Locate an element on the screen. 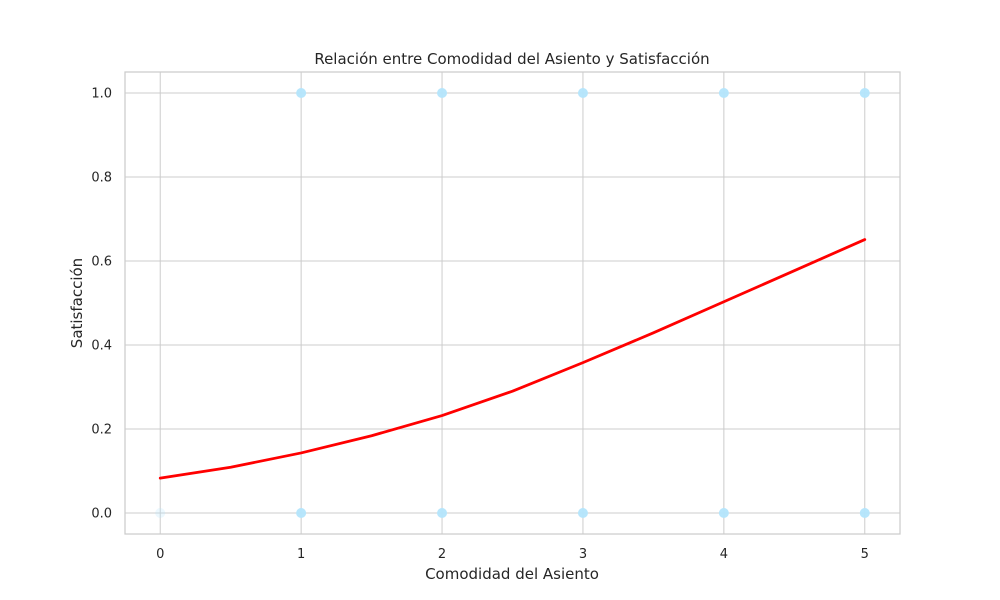 The height and width of the screenshot is (600, 1000). y-tick-label: 0.2 is located at coordinates (101, 430).